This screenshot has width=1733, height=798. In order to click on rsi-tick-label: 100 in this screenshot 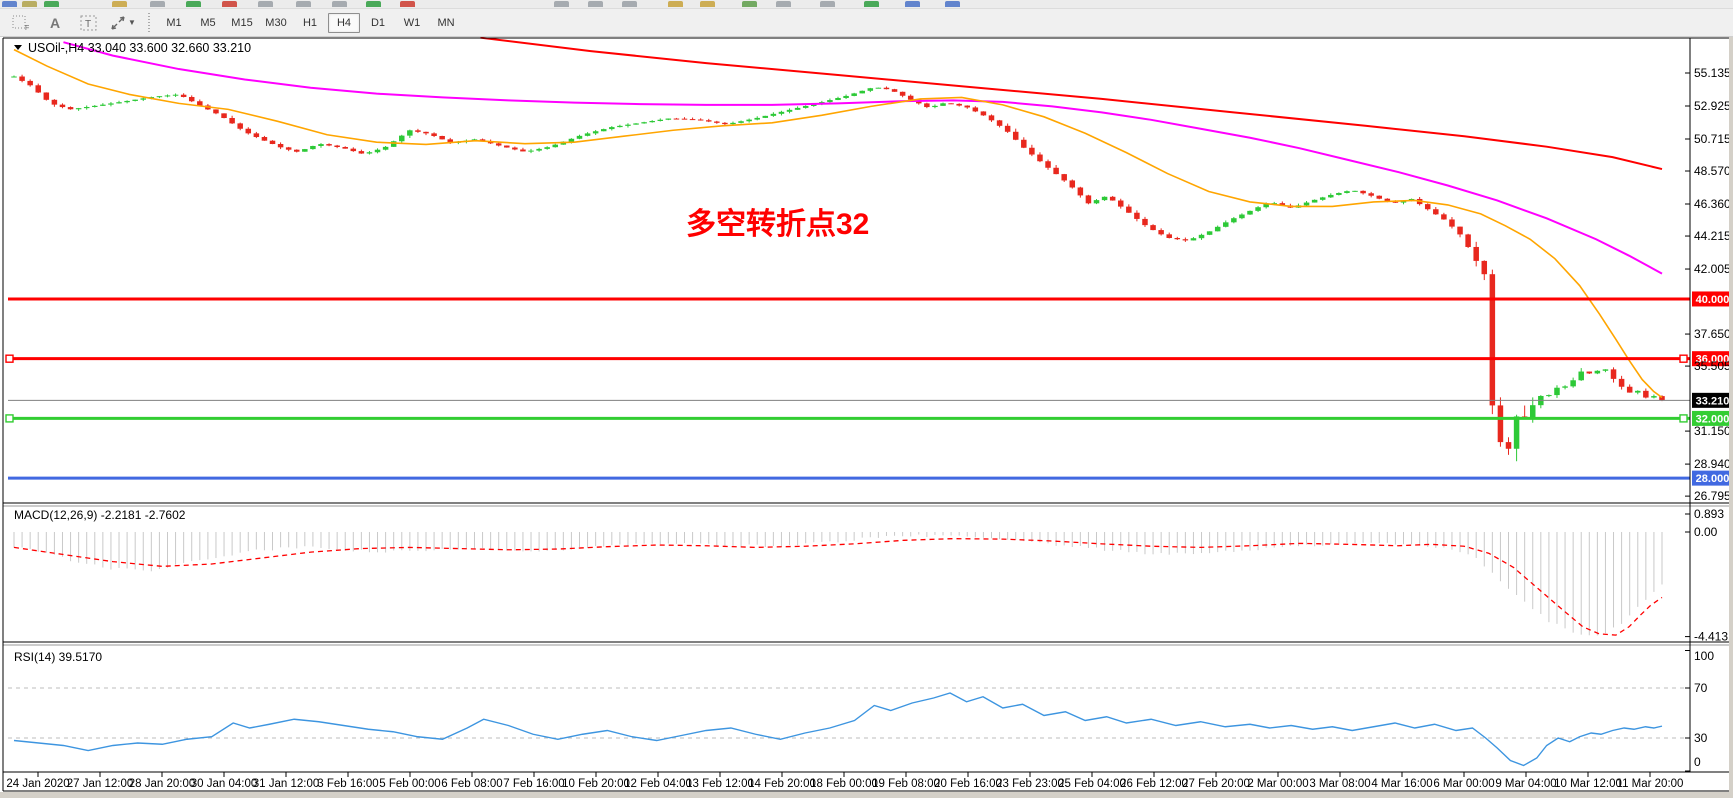, I will do `click(1704, 656)`.